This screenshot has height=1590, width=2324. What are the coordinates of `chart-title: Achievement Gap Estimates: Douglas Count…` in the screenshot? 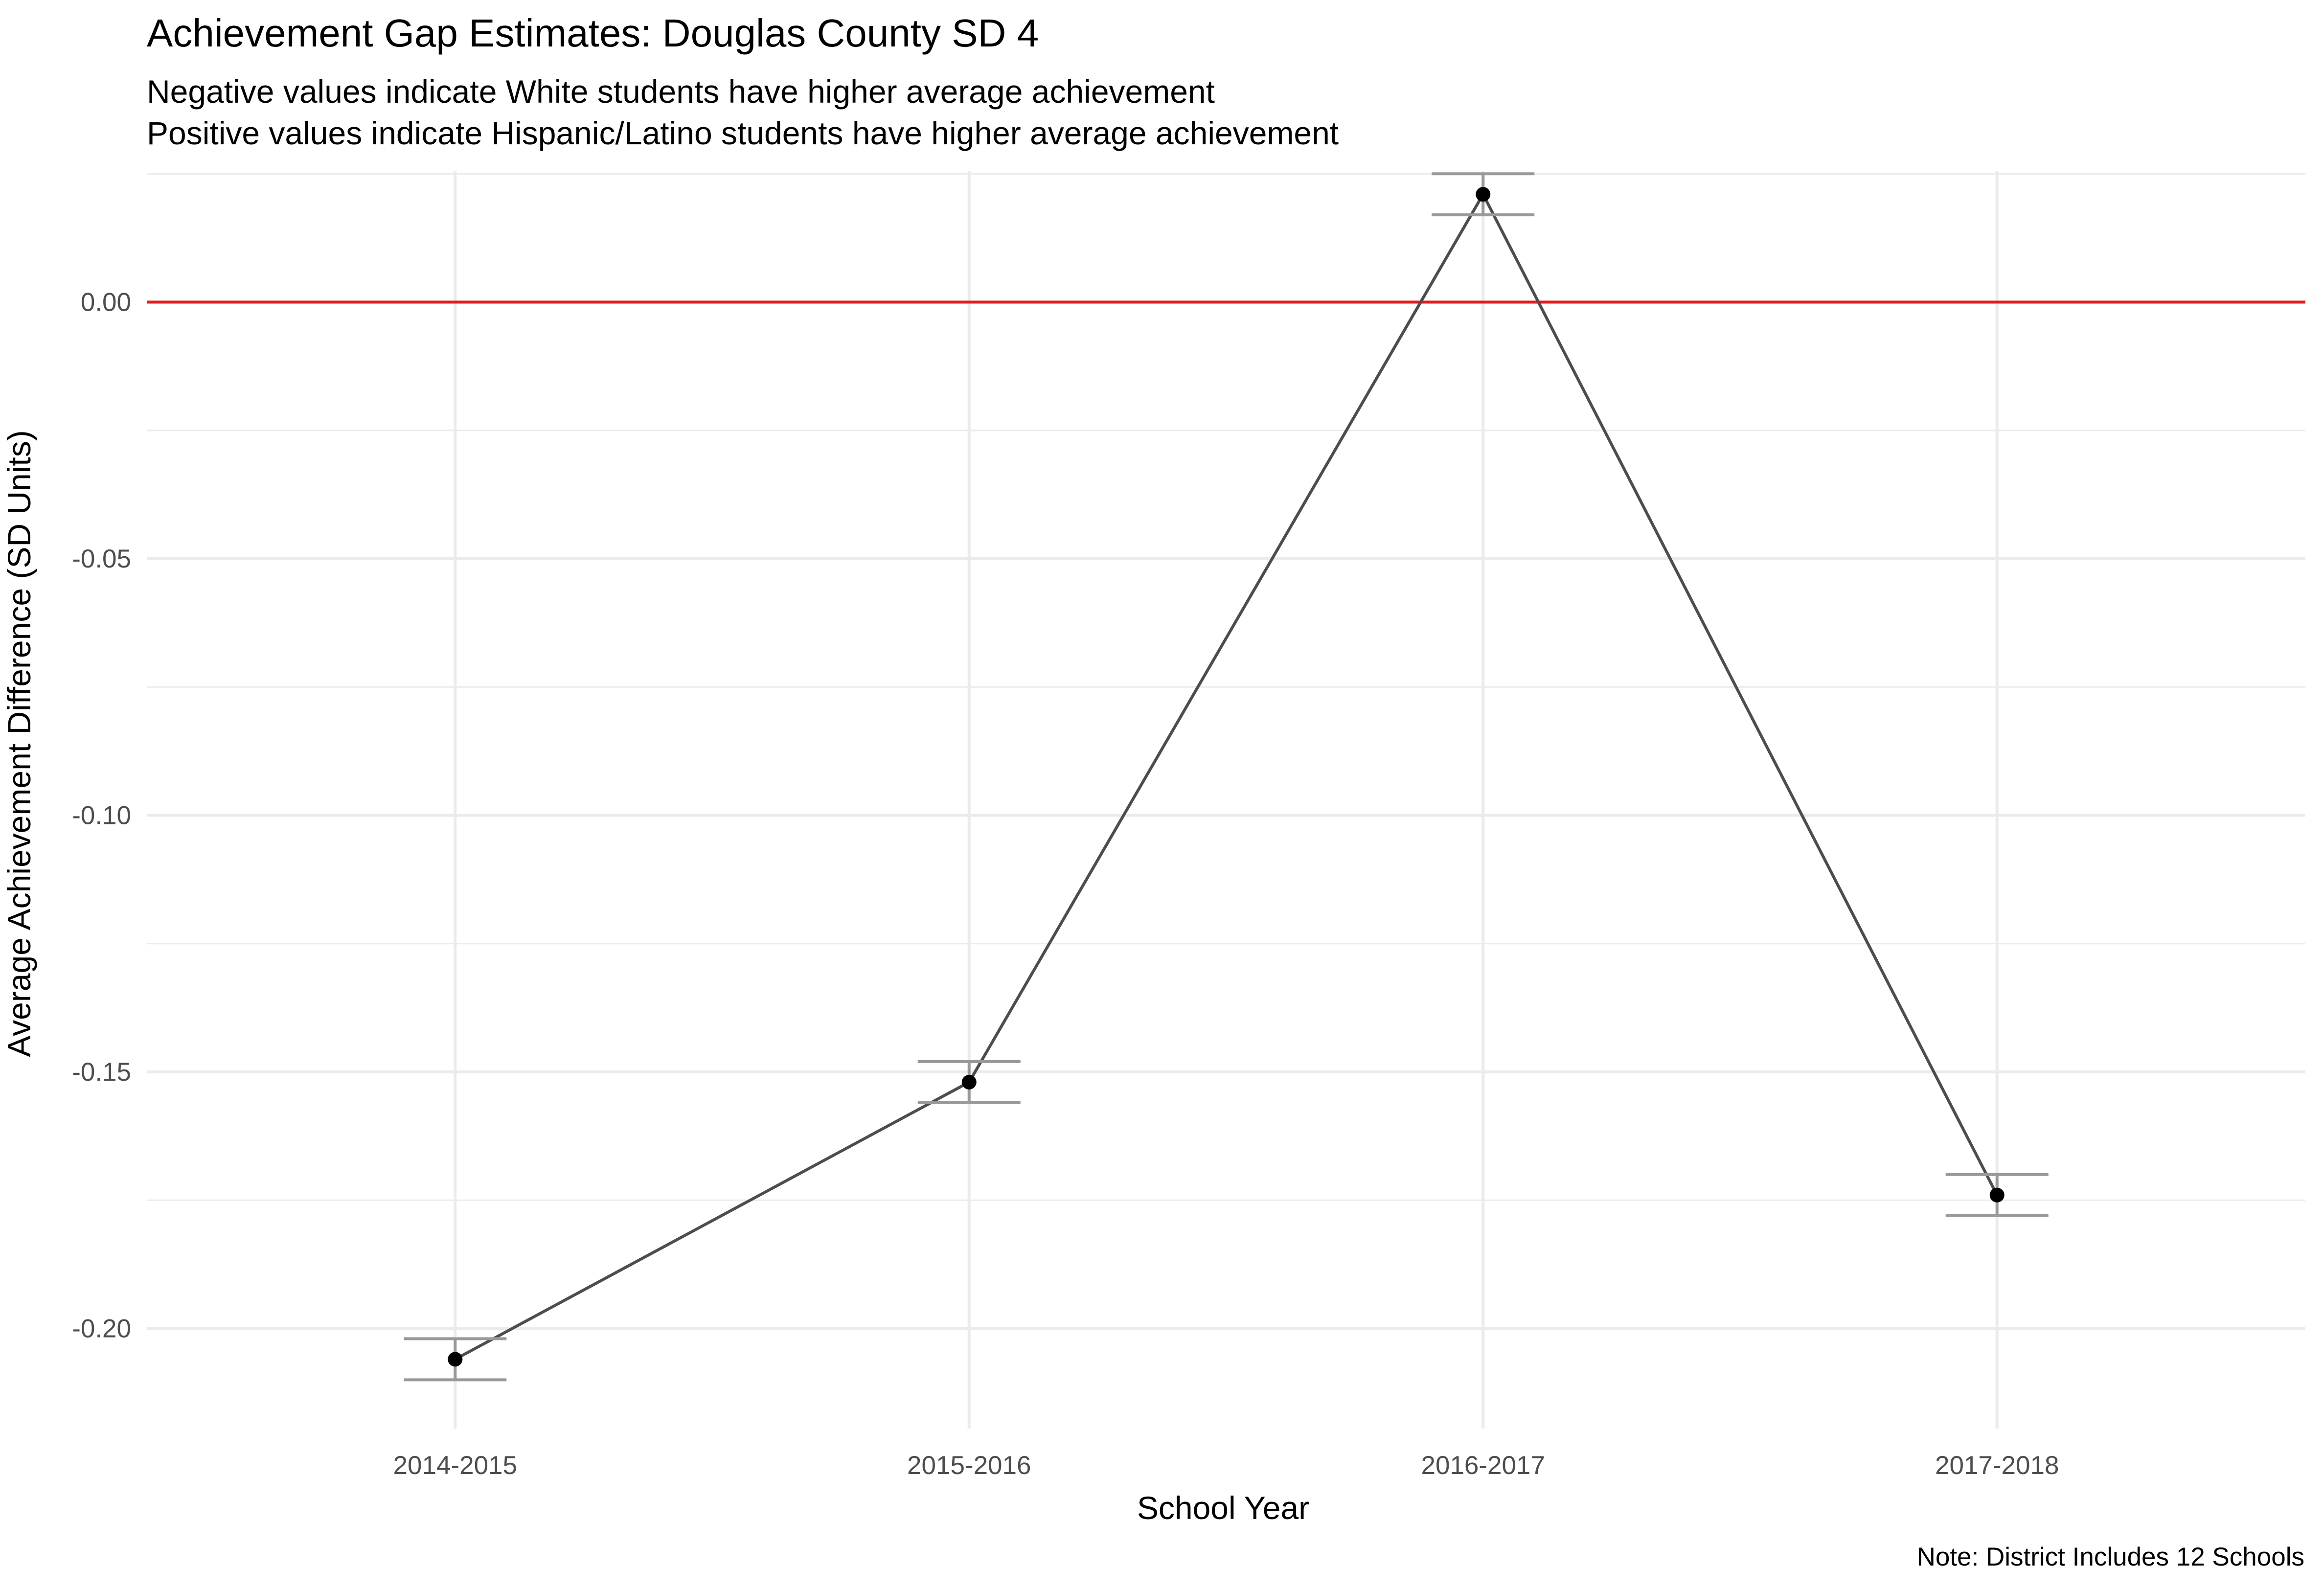 It's located at (593, 33).